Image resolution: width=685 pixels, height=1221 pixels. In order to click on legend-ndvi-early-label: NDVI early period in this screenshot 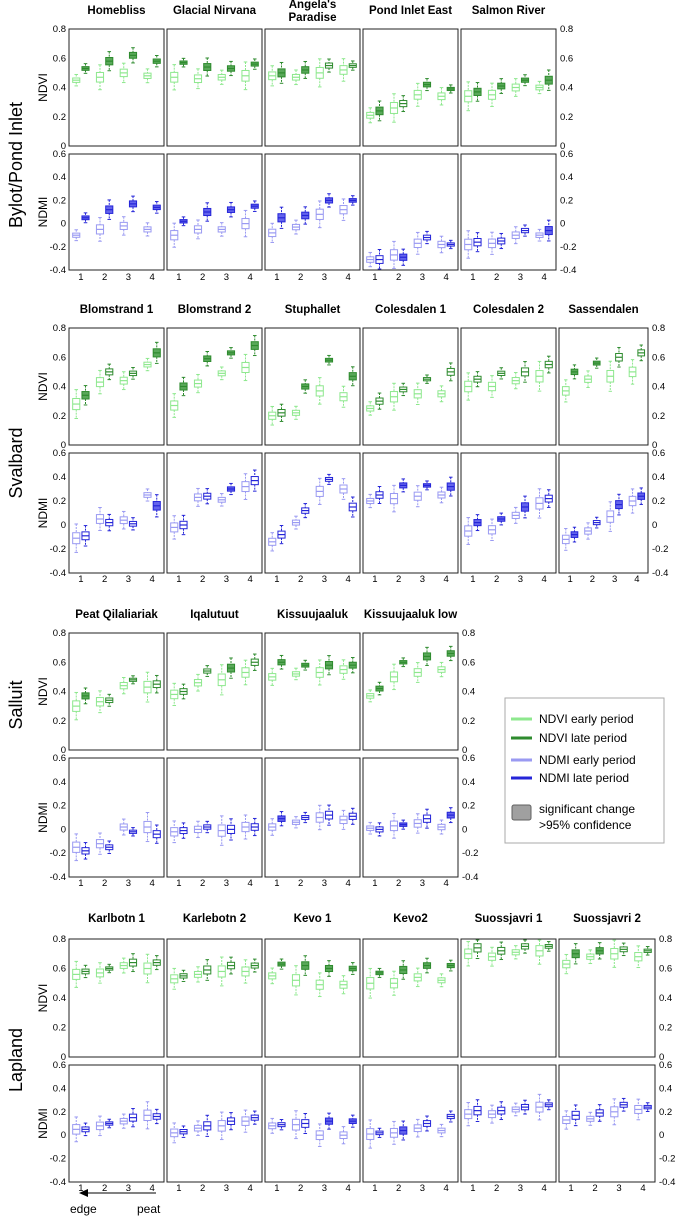, I will do `click(586, 719)`.